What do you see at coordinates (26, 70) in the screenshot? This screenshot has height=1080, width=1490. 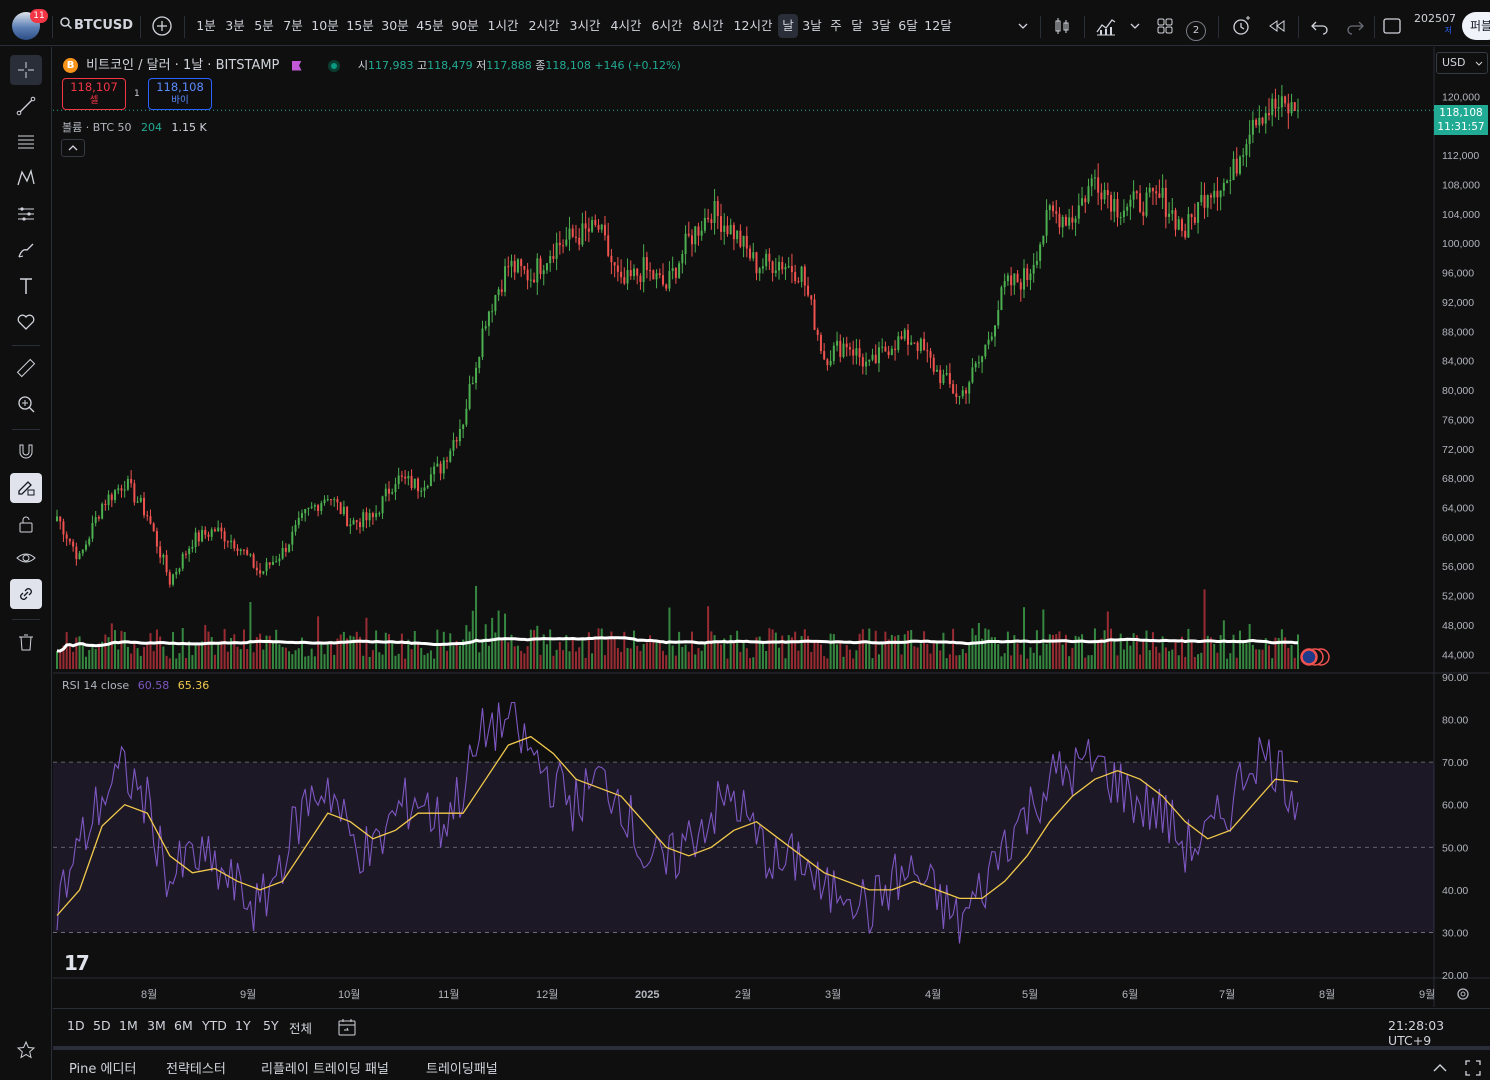 I see `crosshair-tool` at bounding box center [26, 70].